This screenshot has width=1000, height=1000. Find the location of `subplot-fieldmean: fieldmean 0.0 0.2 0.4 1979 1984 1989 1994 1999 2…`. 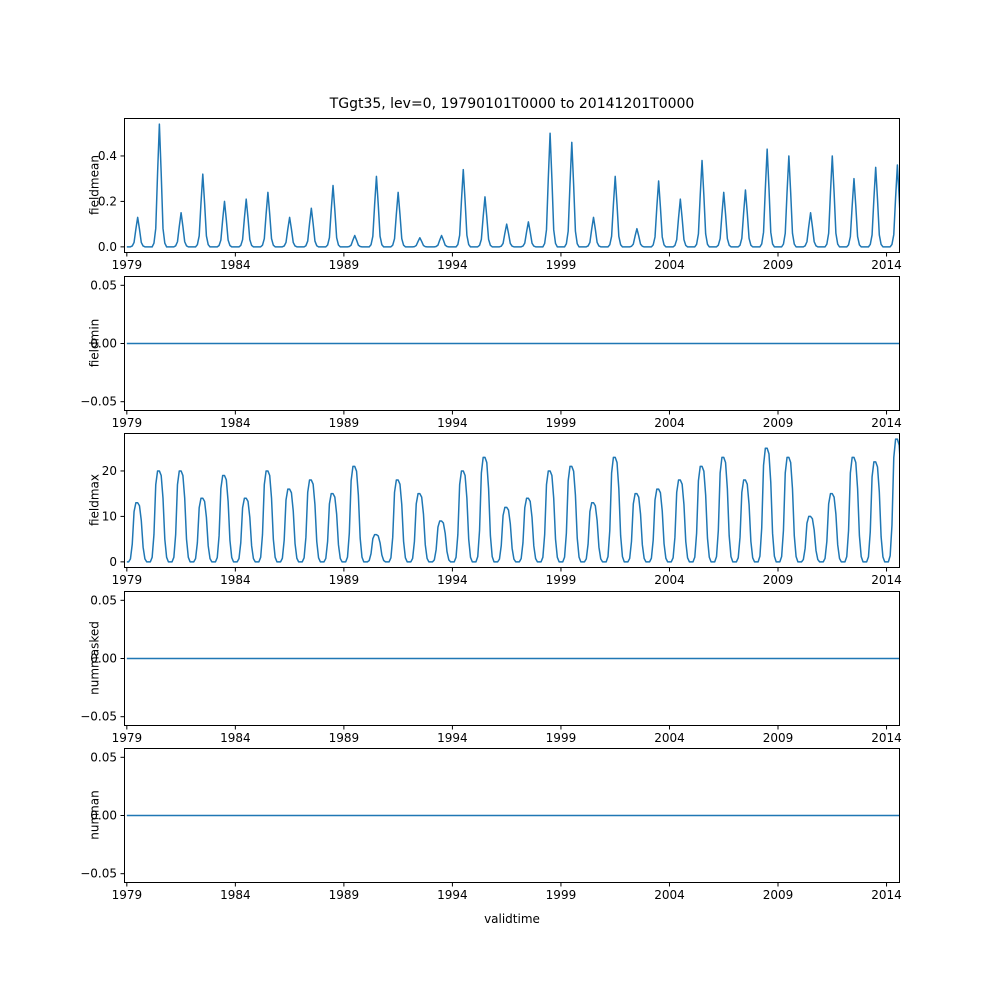

subplot-fieldmean: fieldmean 0.0 0.2 0.4 1979 1984 1989 1994 1999 2… is located at coordinates (495, 195).